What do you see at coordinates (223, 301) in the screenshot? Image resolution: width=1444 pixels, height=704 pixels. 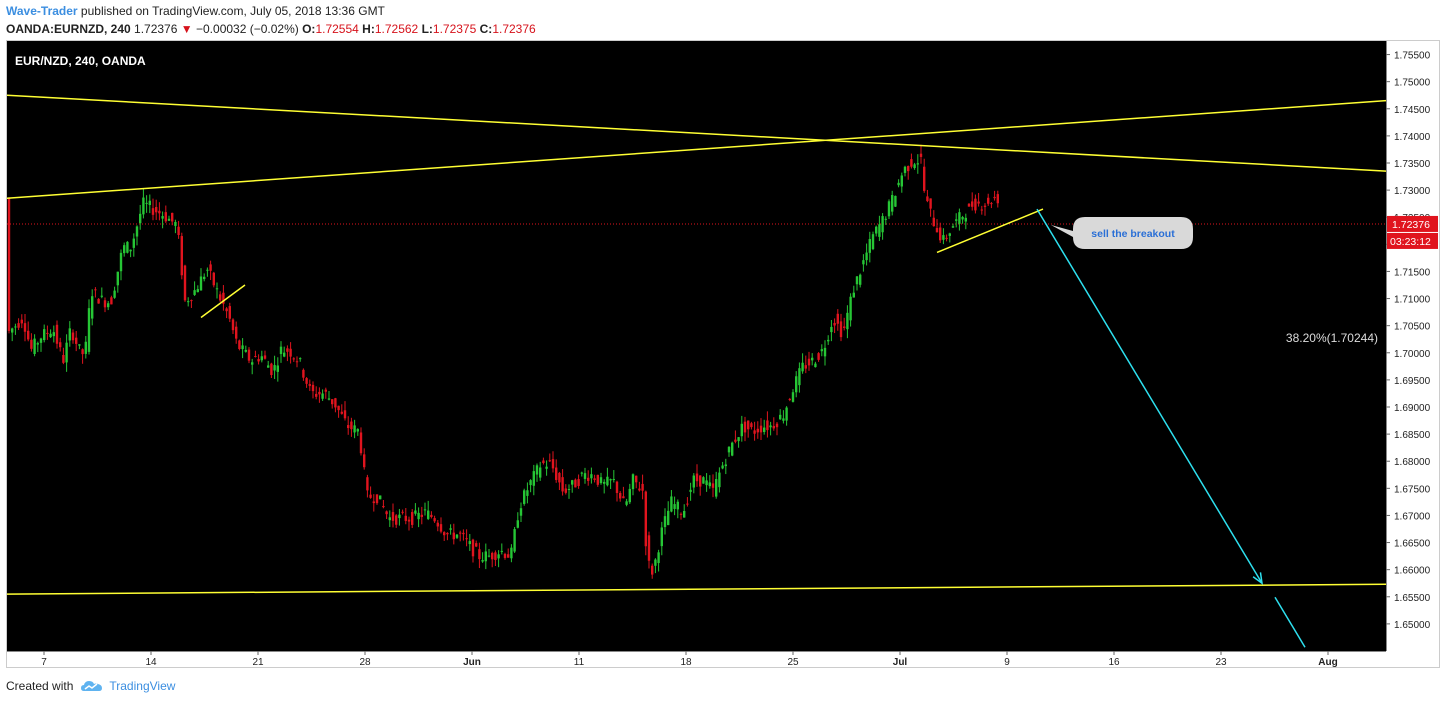 I see `trendline-small-channel` at bounding box center [223, 301].